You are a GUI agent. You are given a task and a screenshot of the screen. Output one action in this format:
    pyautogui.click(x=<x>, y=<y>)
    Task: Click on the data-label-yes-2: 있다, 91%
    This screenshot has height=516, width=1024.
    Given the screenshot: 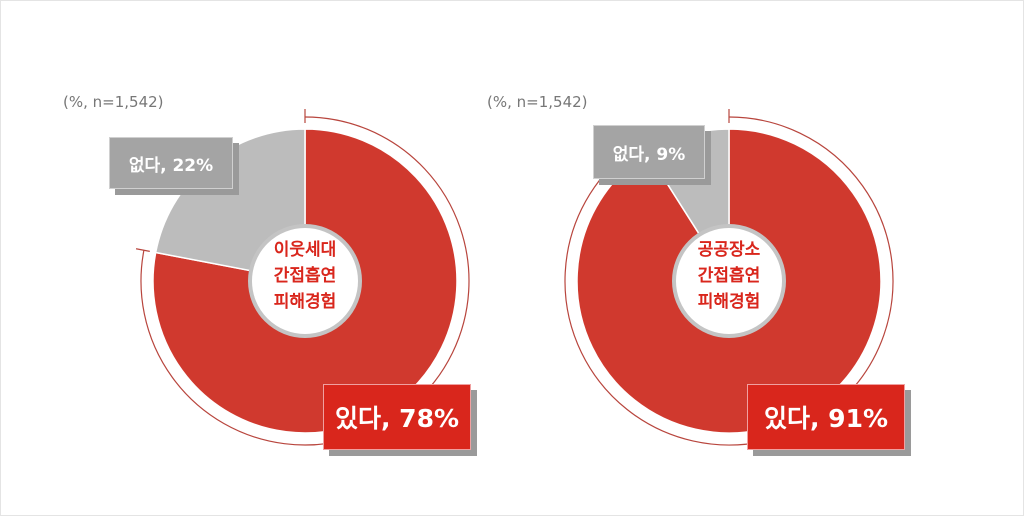 What is the action you would take?
    pyautogui.click(x=826, y=417)
    